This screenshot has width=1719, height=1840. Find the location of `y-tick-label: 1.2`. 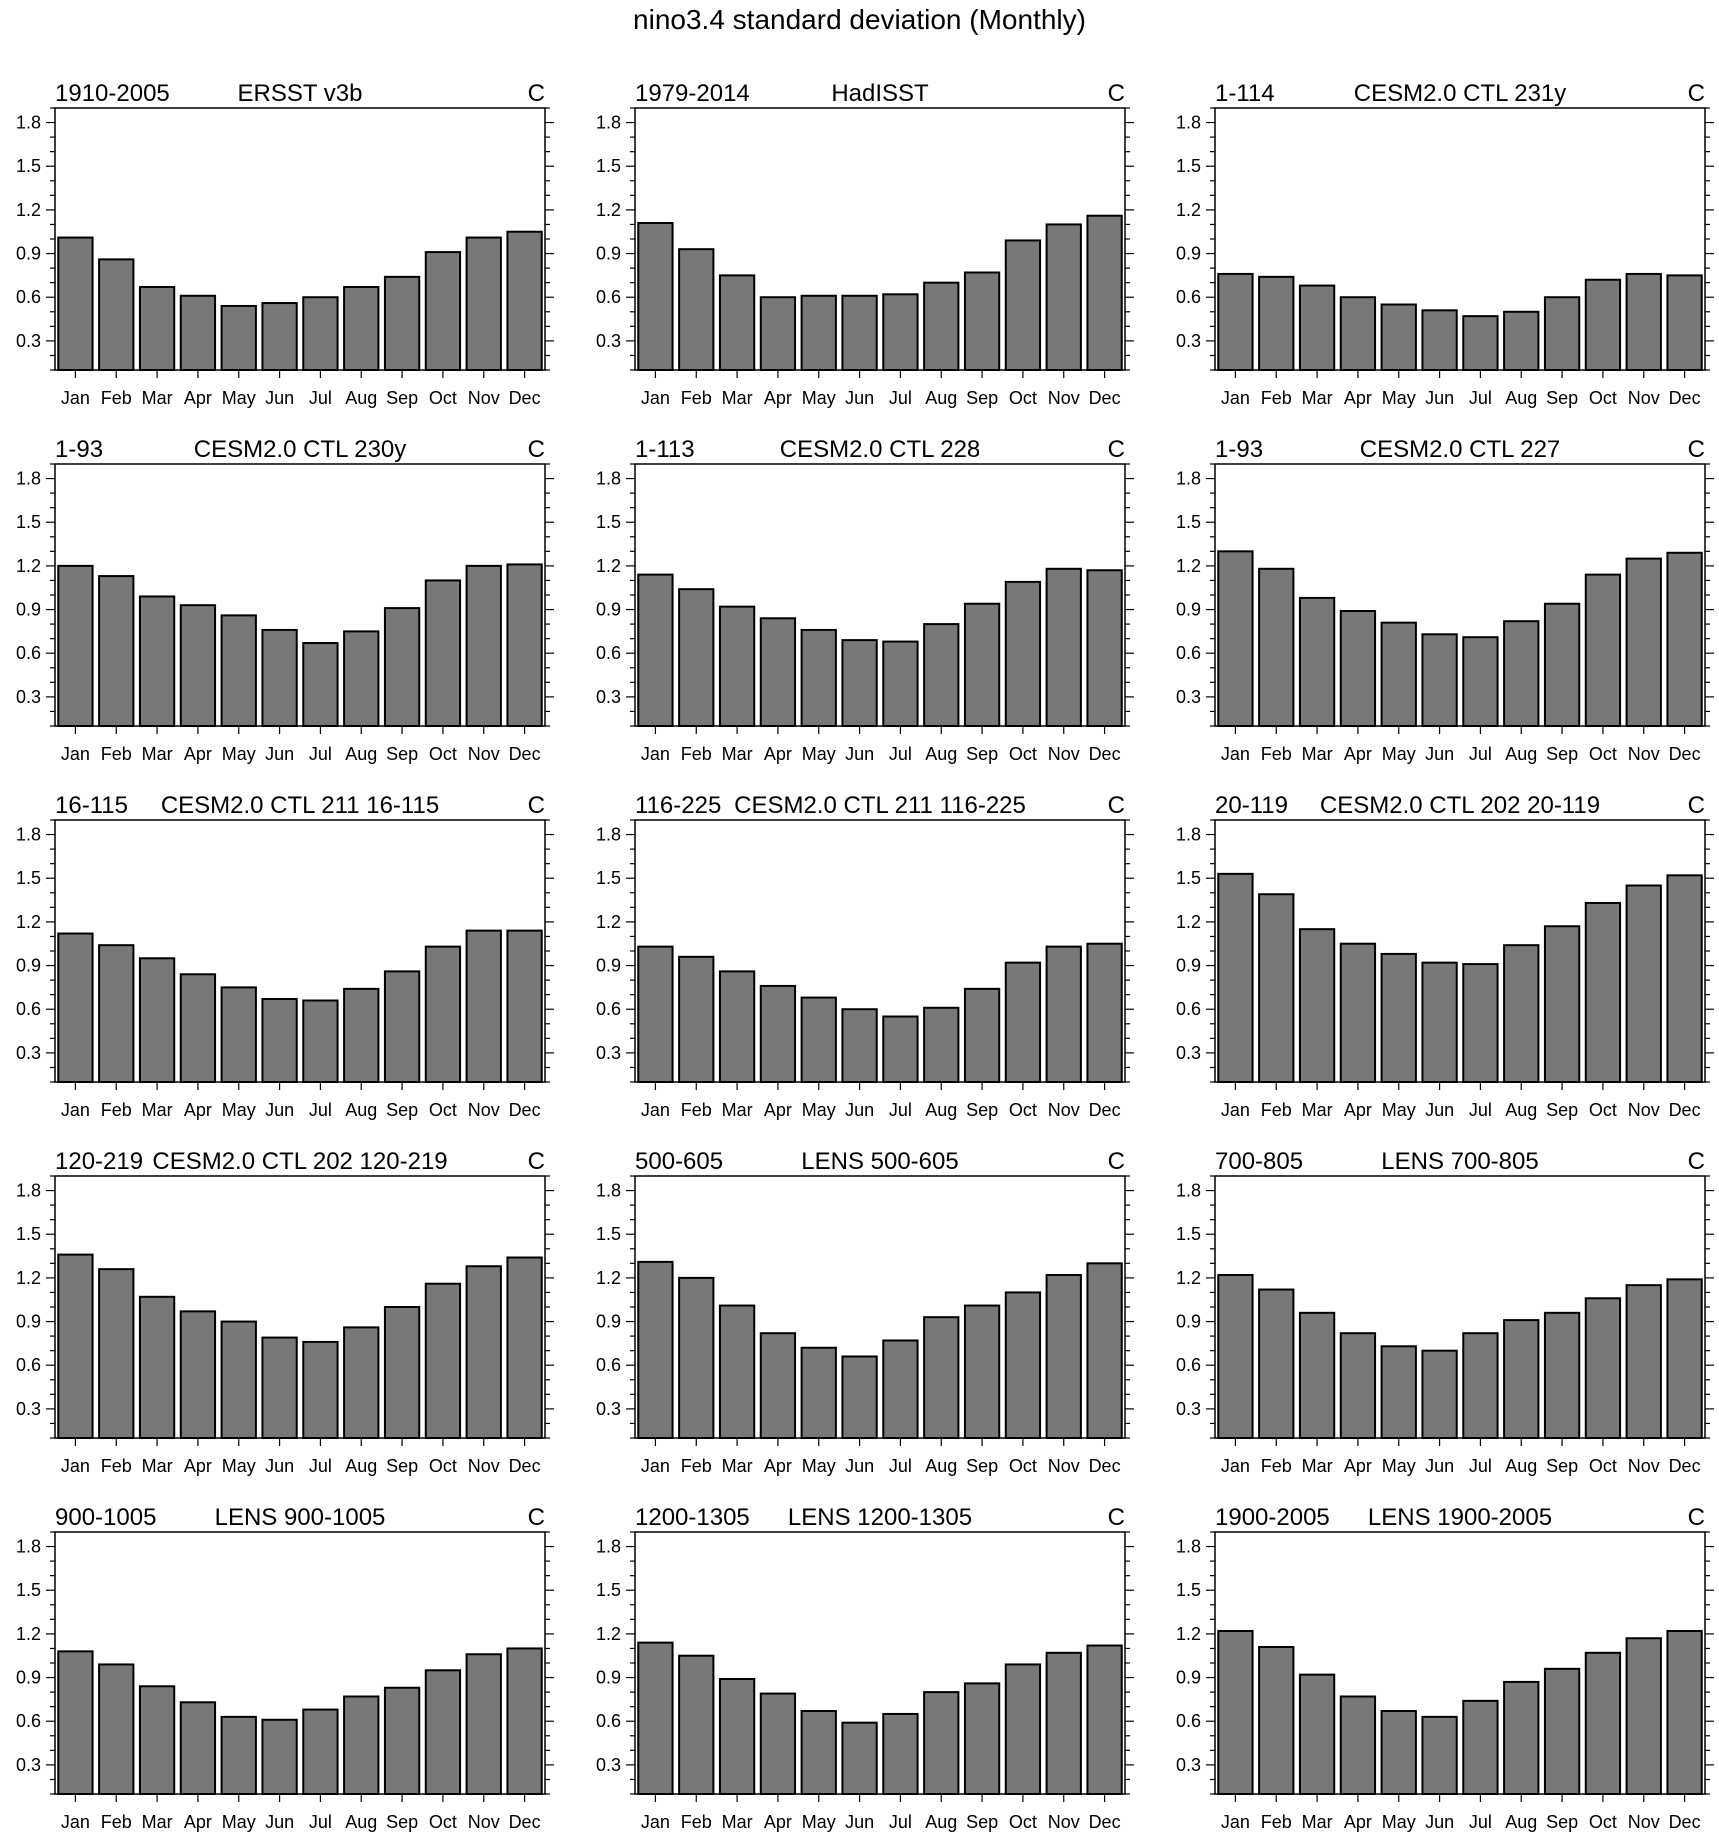

y-tick-label: 1.2 is located at coordinates (1188, 210).